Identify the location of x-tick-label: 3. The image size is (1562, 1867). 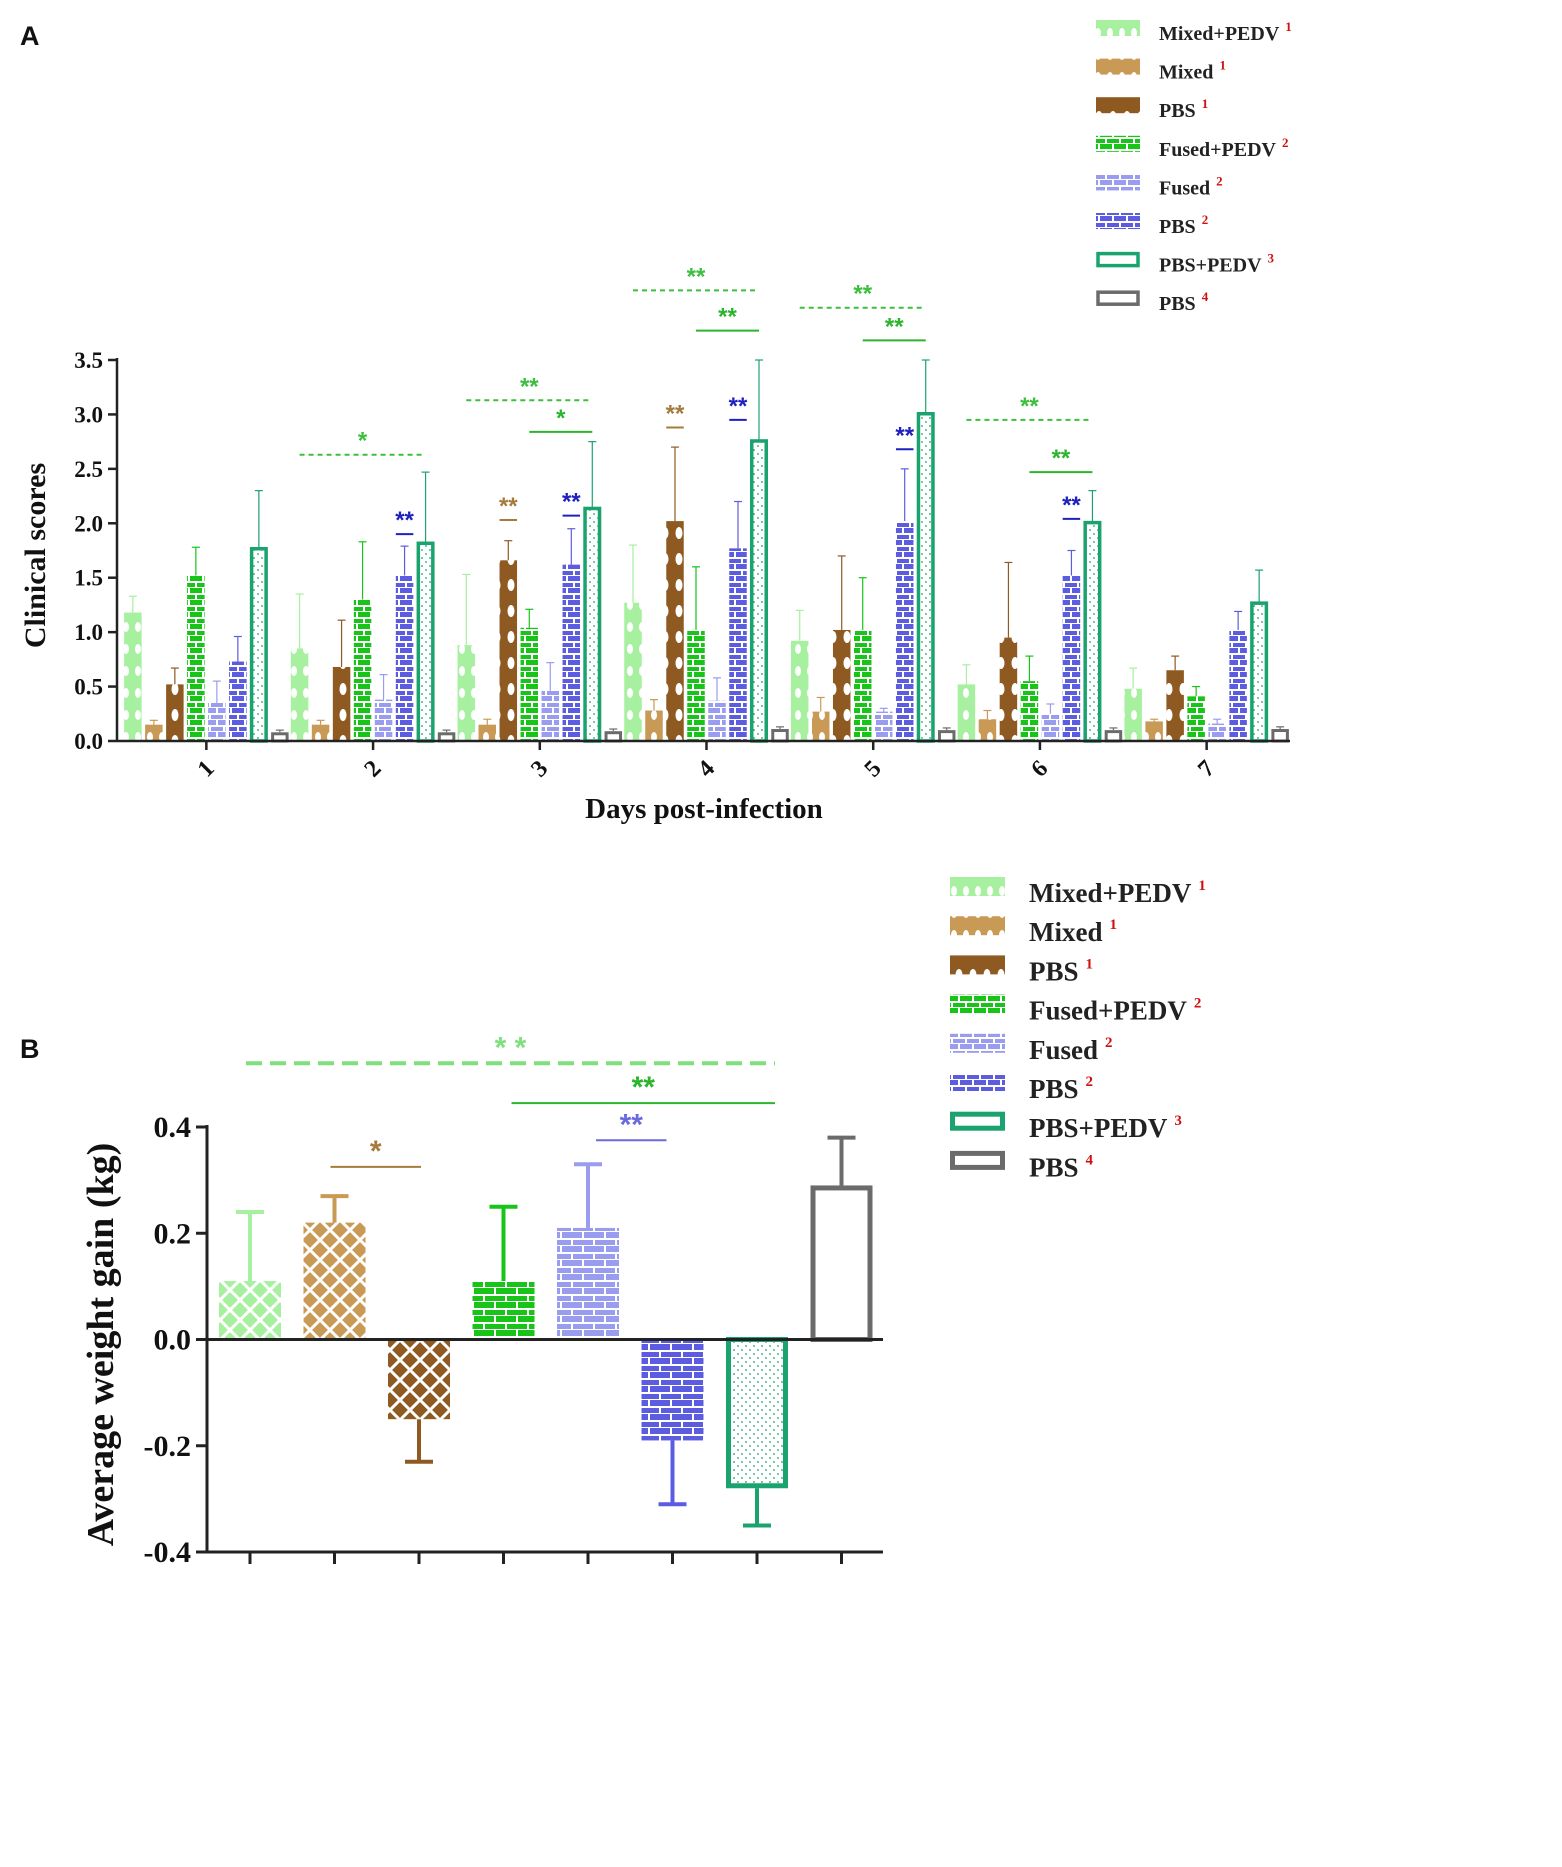
(539, 769).